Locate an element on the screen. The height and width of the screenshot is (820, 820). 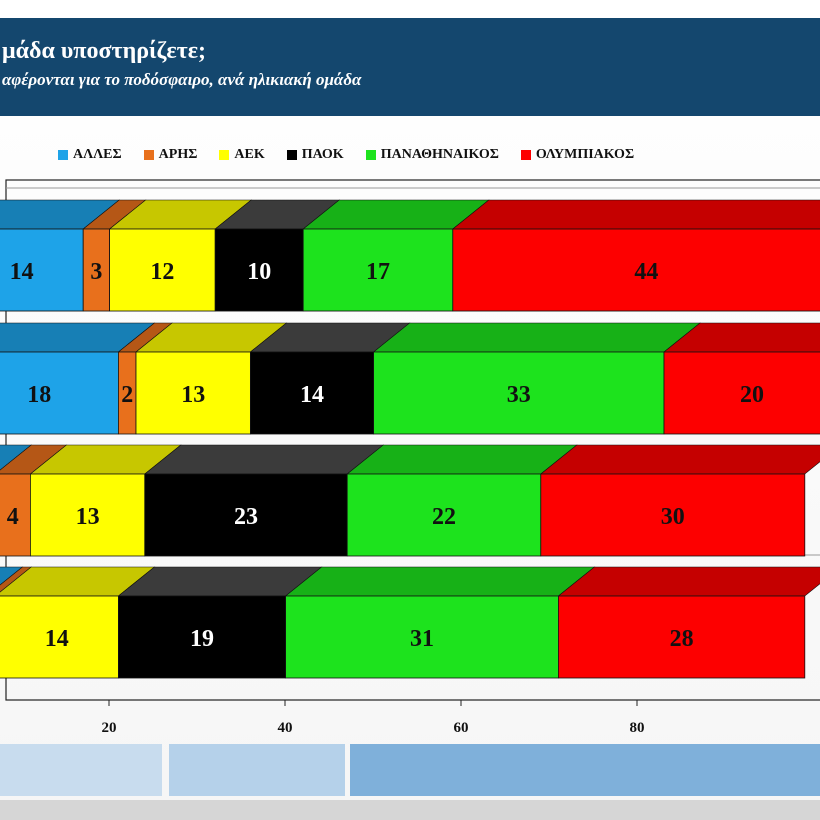
legend-label: ΟΛΥΜΠΙΑΚΟΣ is located at coordinates (585, 154).